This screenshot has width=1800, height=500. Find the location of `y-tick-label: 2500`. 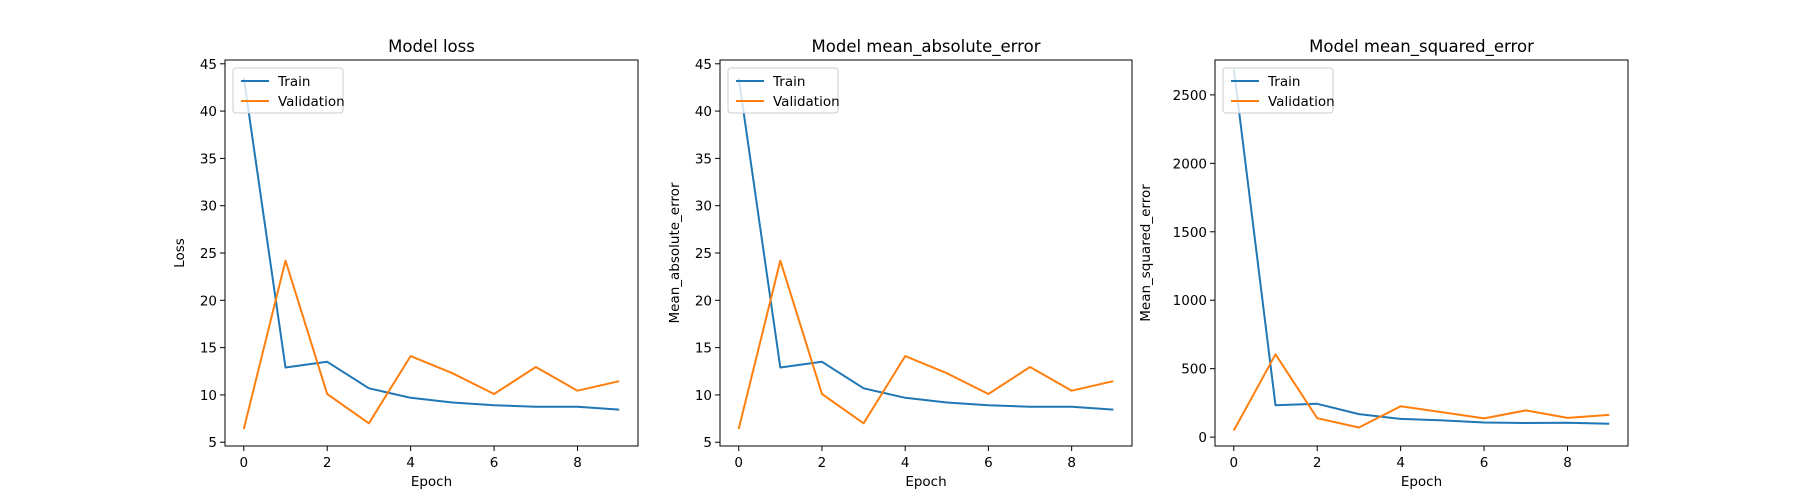

y-tick-label: 2500 is located at coordinates (1190, 96).